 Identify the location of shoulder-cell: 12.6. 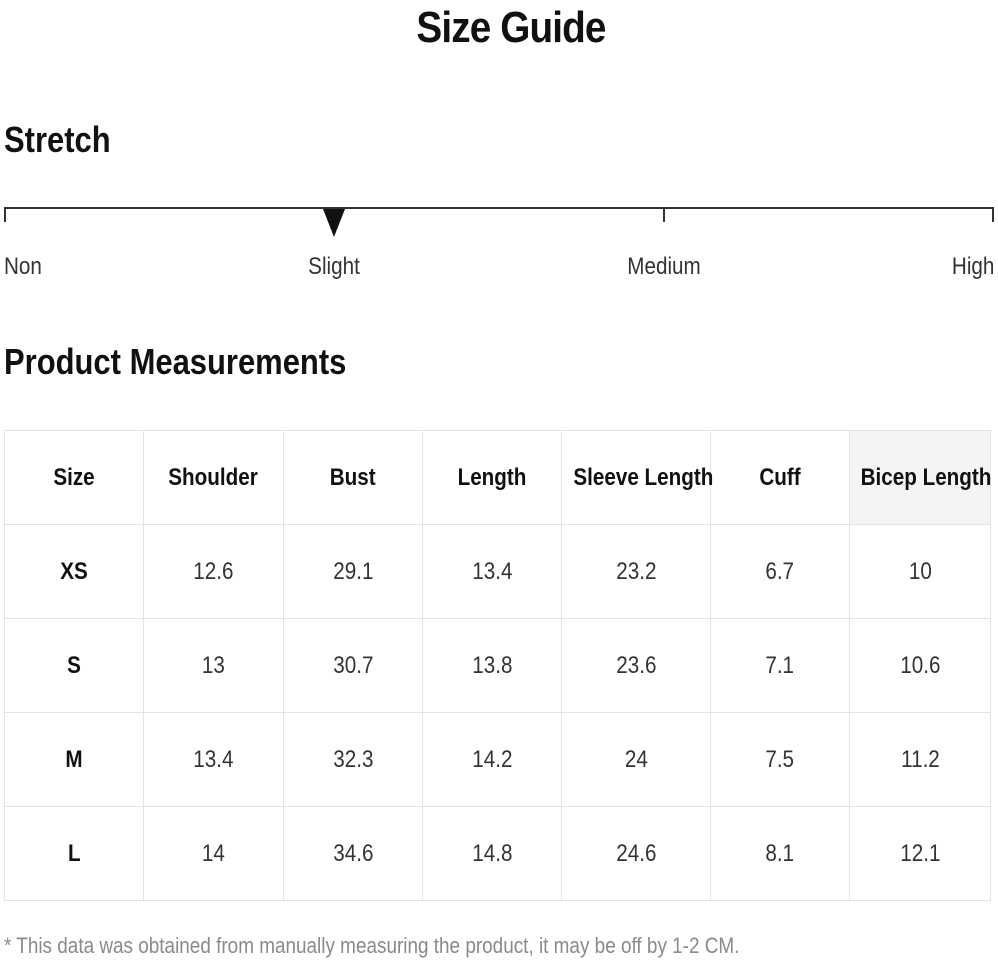
(213, 571).